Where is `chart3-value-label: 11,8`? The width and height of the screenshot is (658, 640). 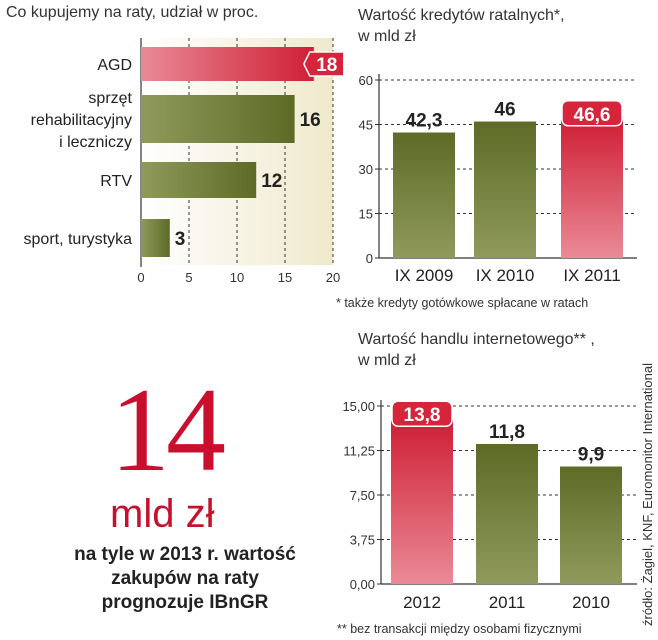
chart3-value-label: 11,8 is located at coordinates (507, 432).